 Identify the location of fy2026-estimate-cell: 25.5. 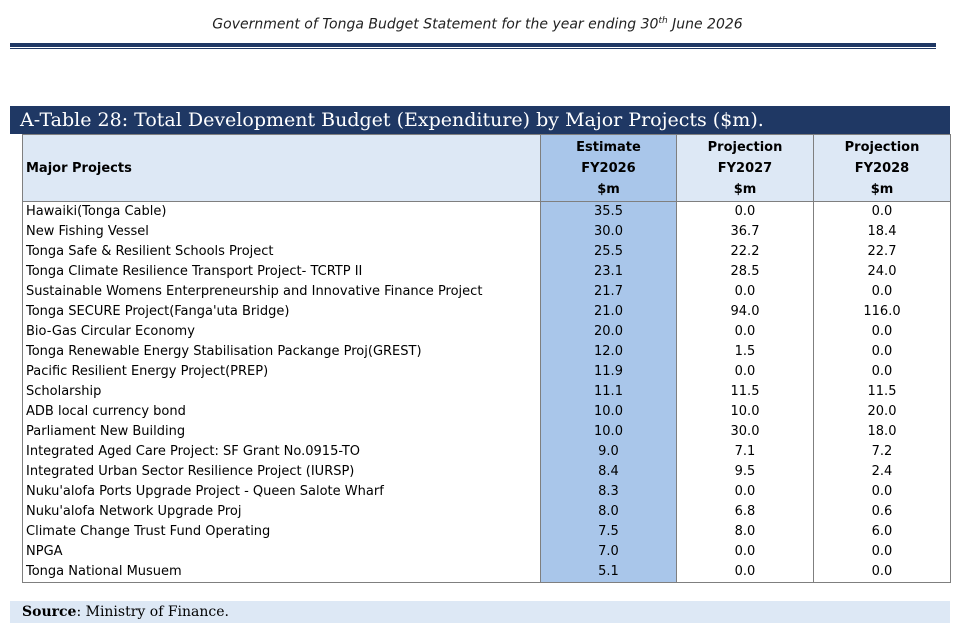
(608, 252).